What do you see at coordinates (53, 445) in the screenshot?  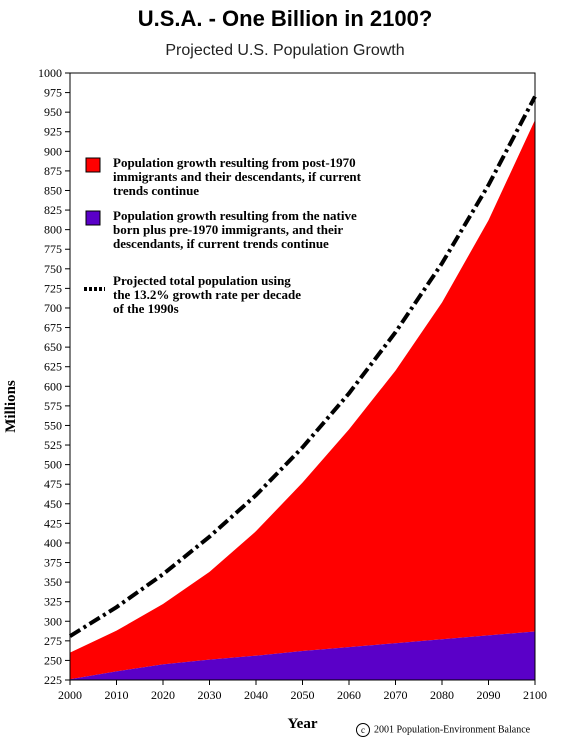 I see `y-tick-label: 525` at bounding box center [53, 445].